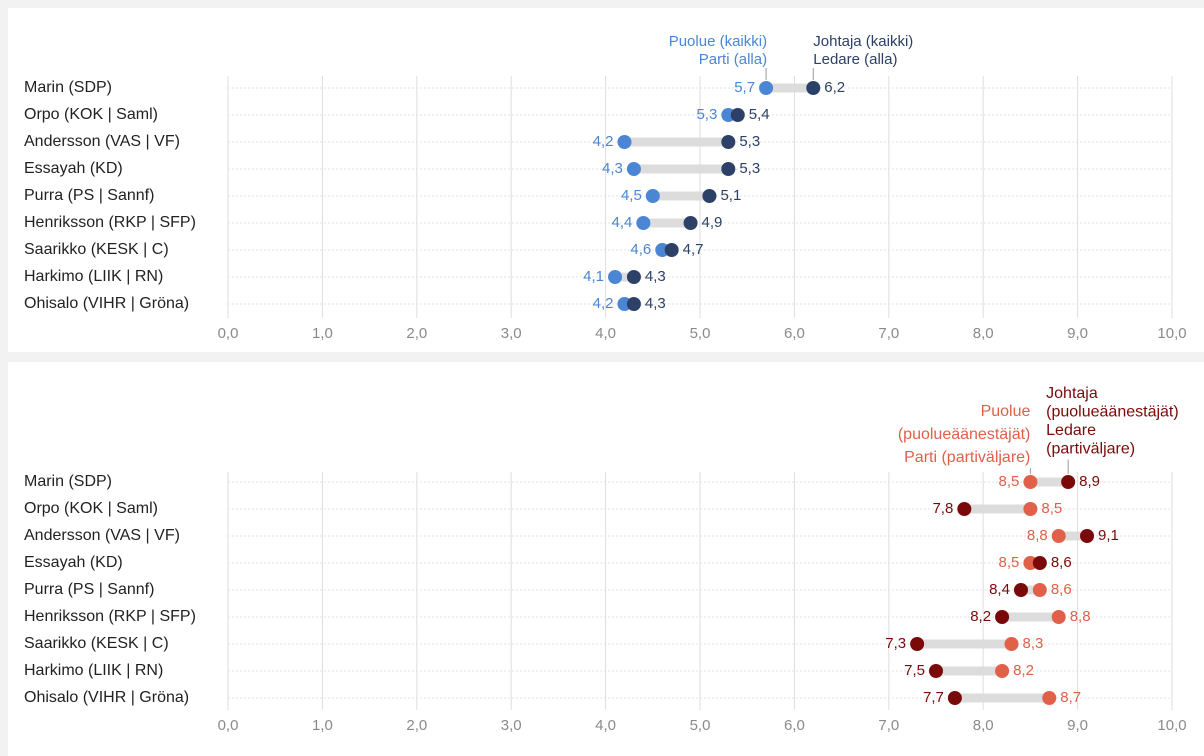 This screenshot has width=1204, height=756. Describe the element at coordinates (942, 508) in the screenshot. I see `value-label-series-2: 7,8` at that location.